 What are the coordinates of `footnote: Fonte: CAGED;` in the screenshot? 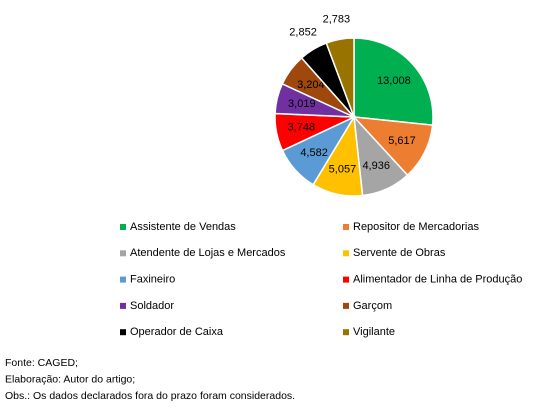 It's located at (41, 363).